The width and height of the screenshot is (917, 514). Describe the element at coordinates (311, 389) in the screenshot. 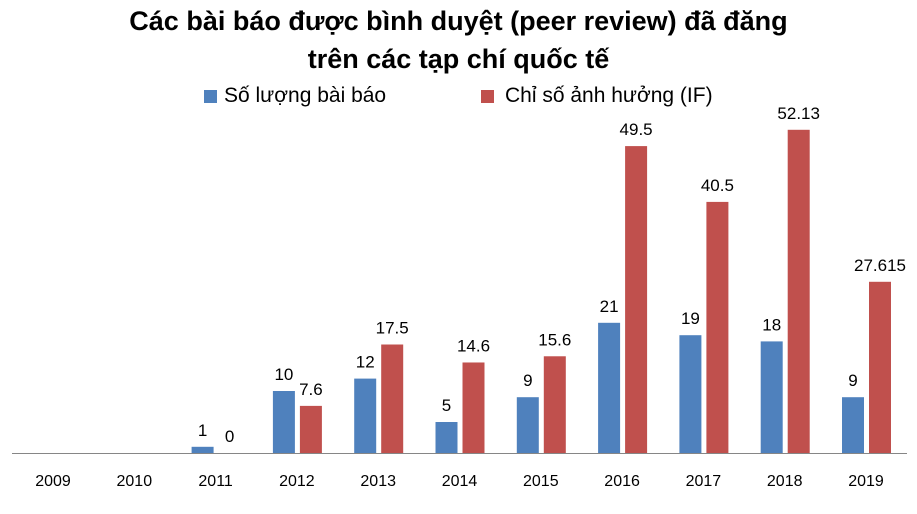

I see `data-label-if-2012: 7.6` at that location.